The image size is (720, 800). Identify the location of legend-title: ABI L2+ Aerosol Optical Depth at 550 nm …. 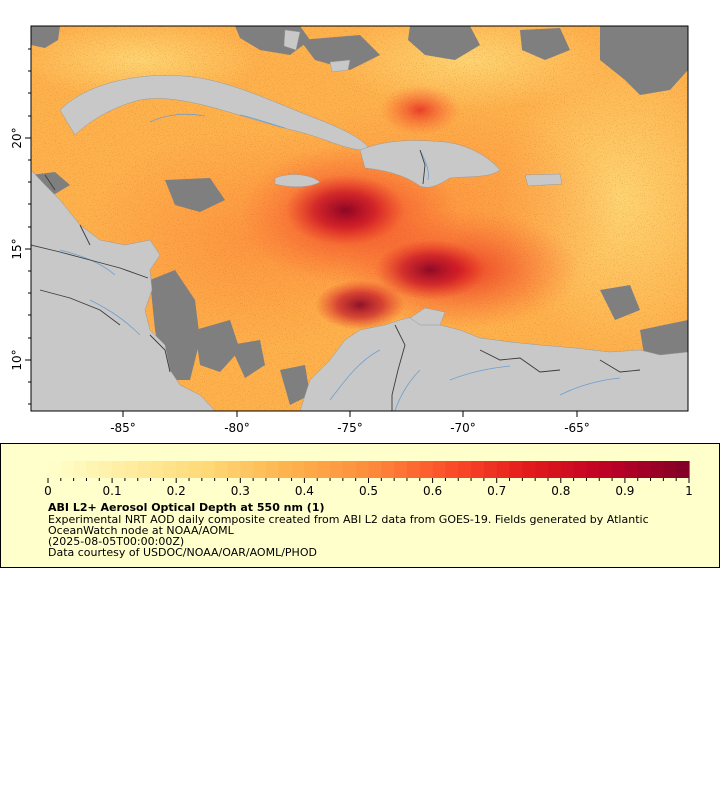
(186, 507).